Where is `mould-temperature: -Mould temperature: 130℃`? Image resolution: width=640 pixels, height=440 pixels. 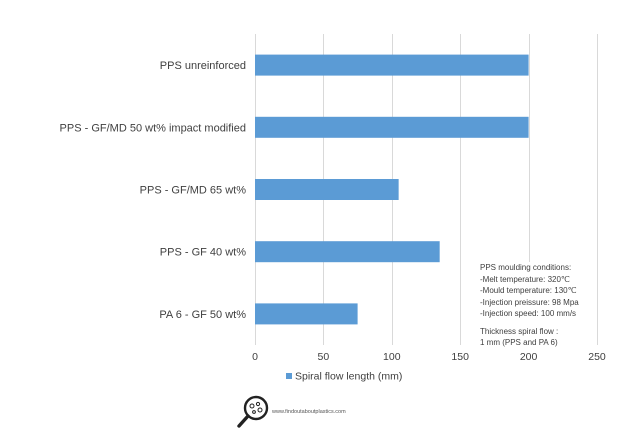
mould-temperature: -Mould temperature: 130℃ is located at coordinates (528, 290).